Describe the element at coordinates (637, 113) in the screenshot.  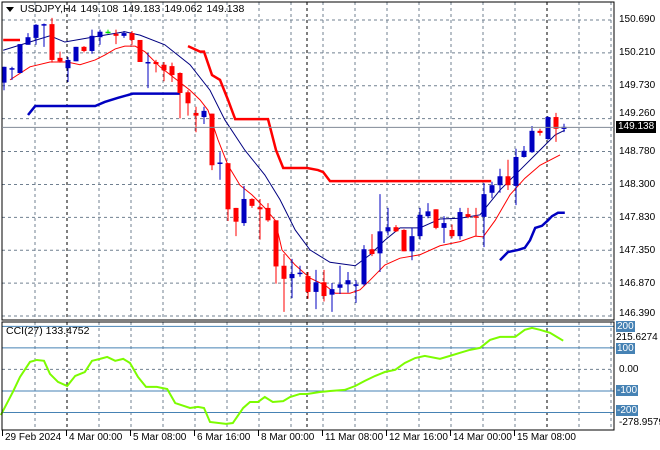
I see `price-tick: 149.260` at that location.